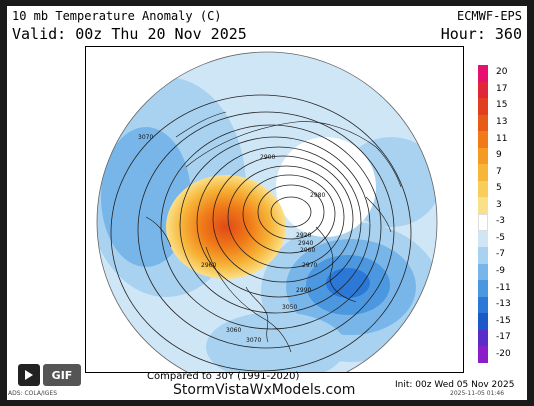  Describe the element at coordinates (317, 195) in the screenshot. I see `contour-label: 2980` at that location.